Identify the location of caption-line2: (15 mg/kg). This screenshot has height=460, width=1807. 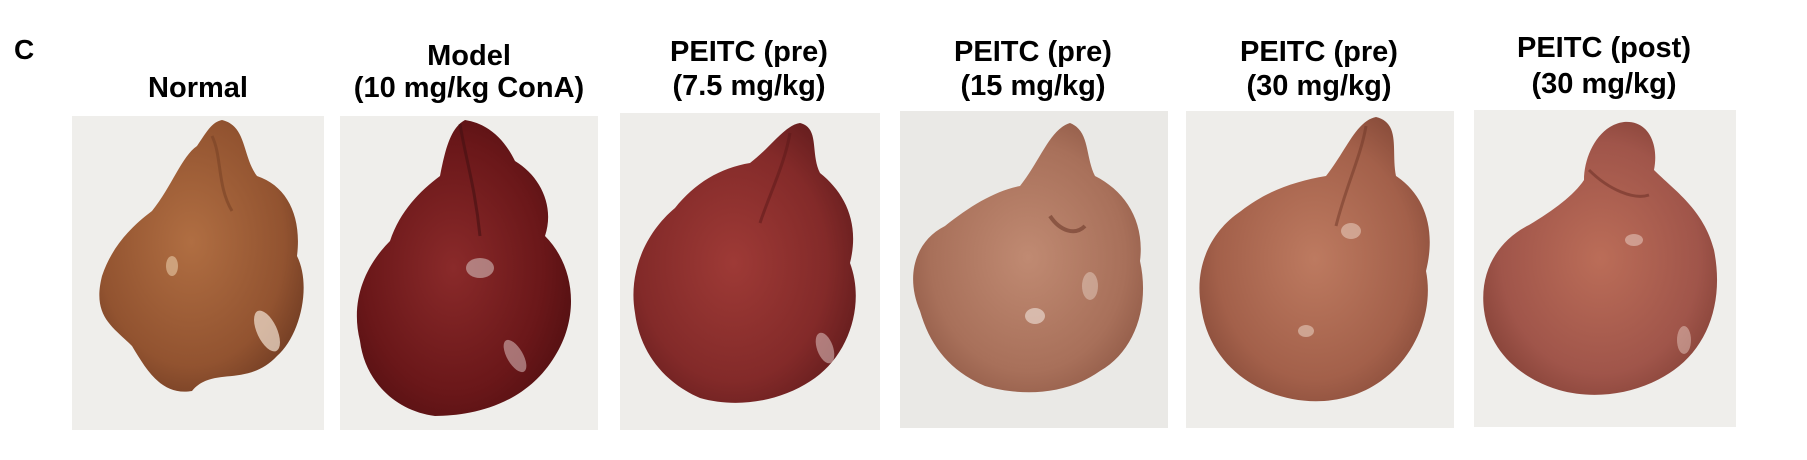
(1033, 86).